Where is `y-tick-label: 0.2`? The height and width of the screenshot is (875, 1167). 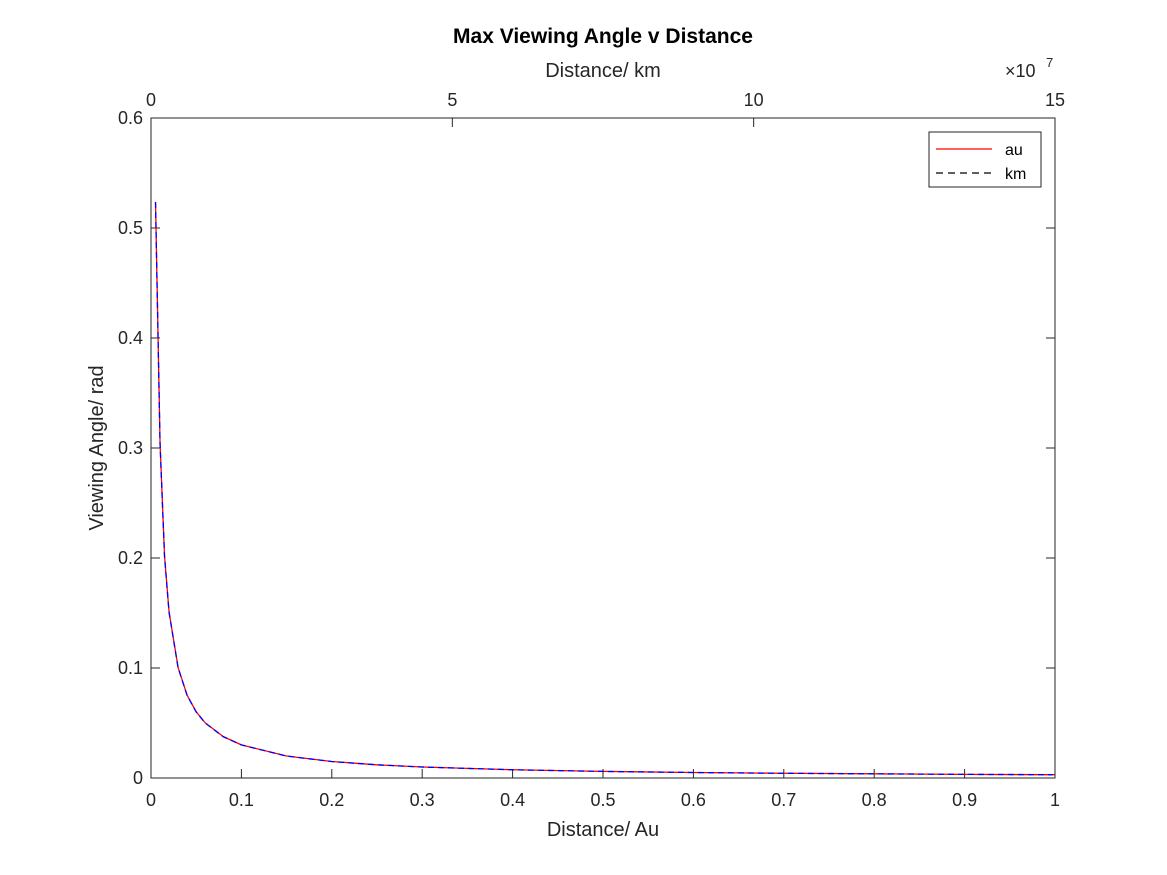 y-tick-label: 0.2 is located at coordinates (130, 558).